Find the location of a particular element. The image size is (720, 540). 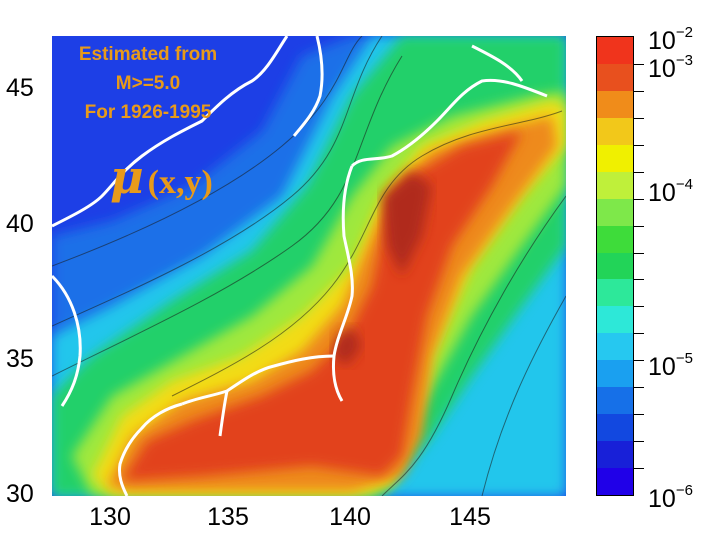

lon-tick-130: 130 is located at coordinates (110, 517).